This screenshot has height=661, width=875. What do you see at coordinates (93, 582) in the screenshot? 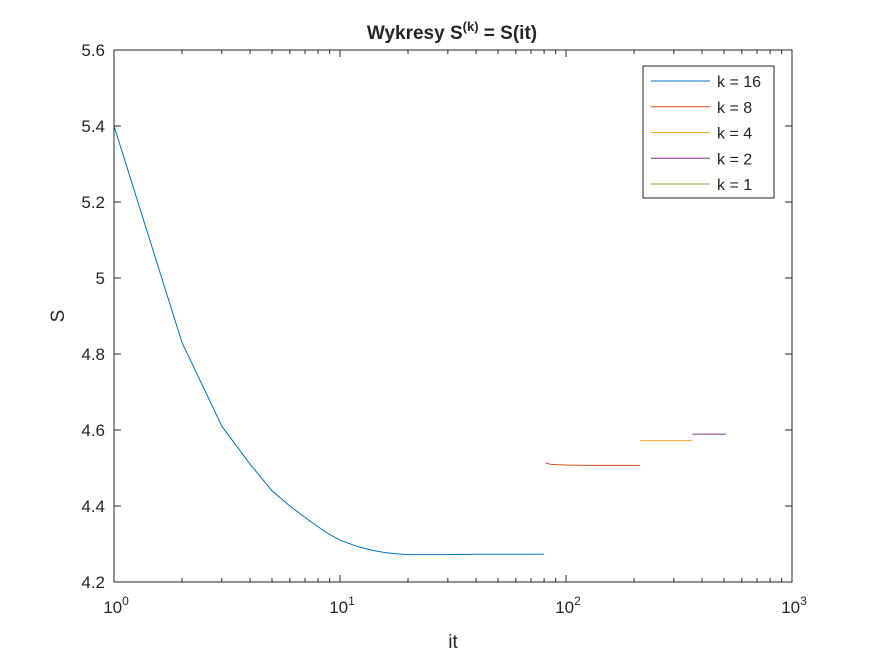
I see `y-tick-label-0: 4.2` at bounding box center [93, 582].